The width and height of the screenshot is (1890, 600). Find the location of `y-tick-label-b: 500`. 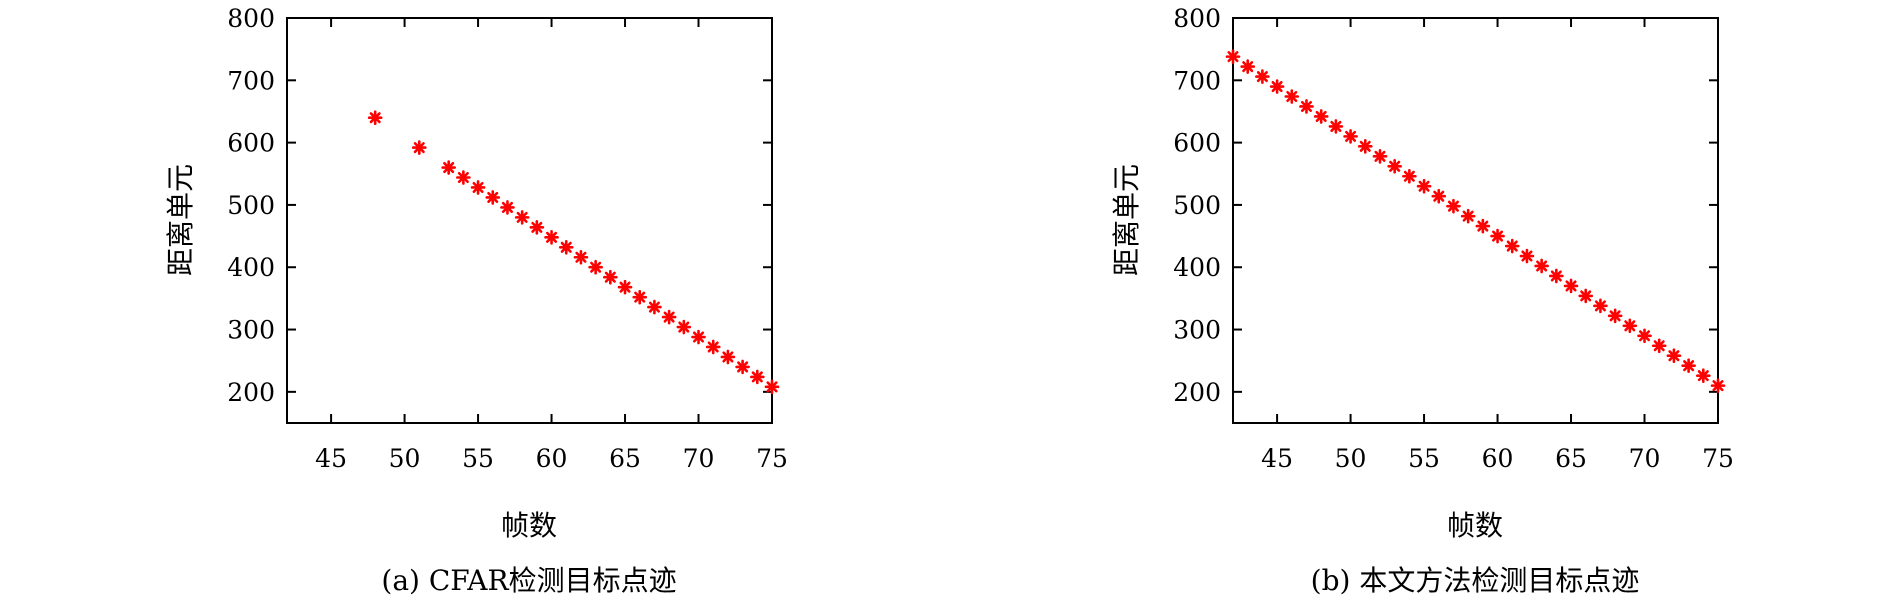

y-tick-label-b: 500 is located at coordinates (1197, 205).